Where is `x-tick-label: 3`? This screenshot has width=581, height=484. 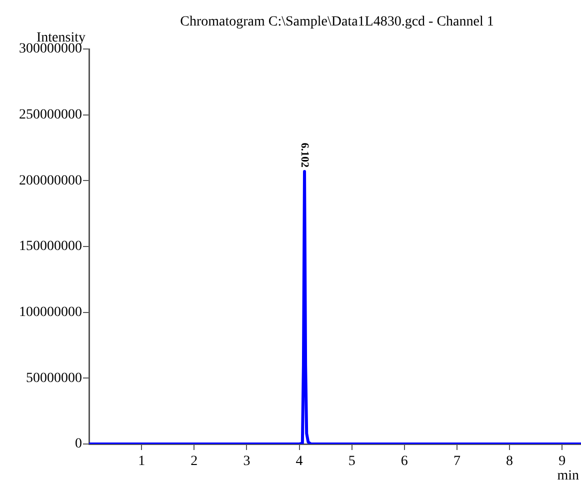
x-tick-label: 3 is located at coordinates (246, 462).